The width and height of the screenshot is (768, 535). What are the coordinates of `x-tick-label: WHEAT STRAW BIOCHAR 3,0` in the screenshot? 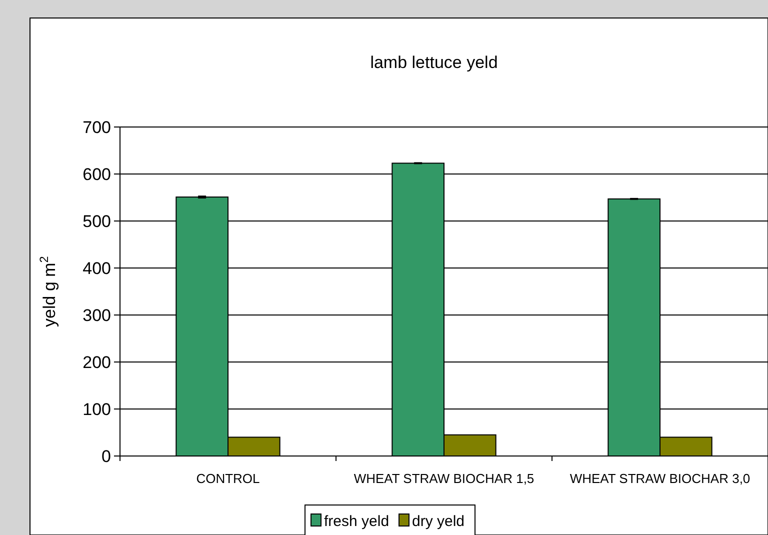 It's located at (660, 478).